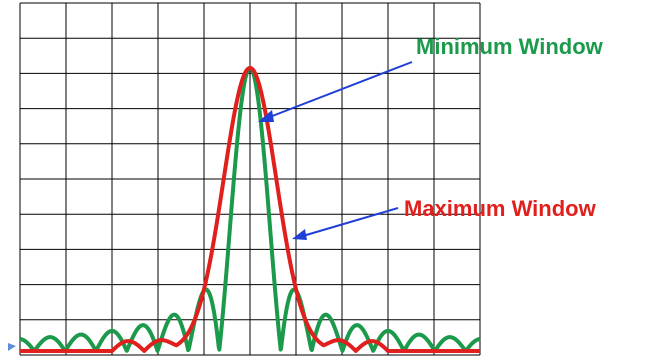 Image resolution: width=672 pixels, height=363 pixels. I want to click on maximum-window-label: Maximum Window, so click(500, 208).